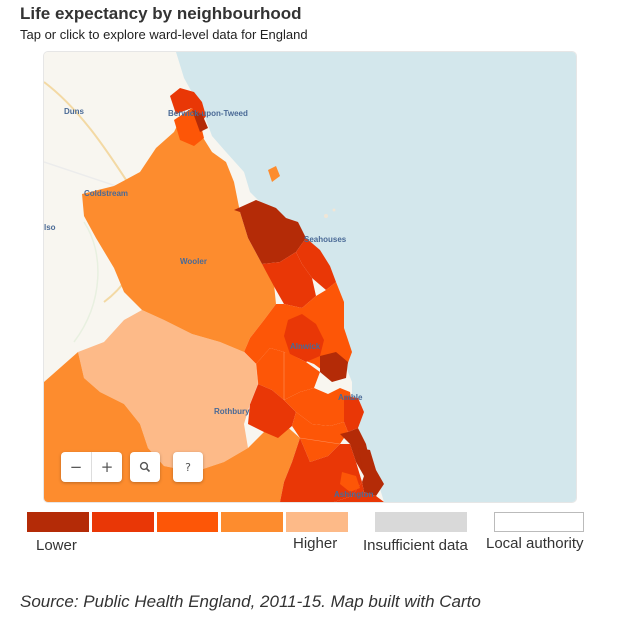 The width and height of the screenshot is (624, 622). What do you see at coordinates (415, 545) in the screenshot?
I see `legend-insufficient: Insufficient data` at bounding box center [415, 545].